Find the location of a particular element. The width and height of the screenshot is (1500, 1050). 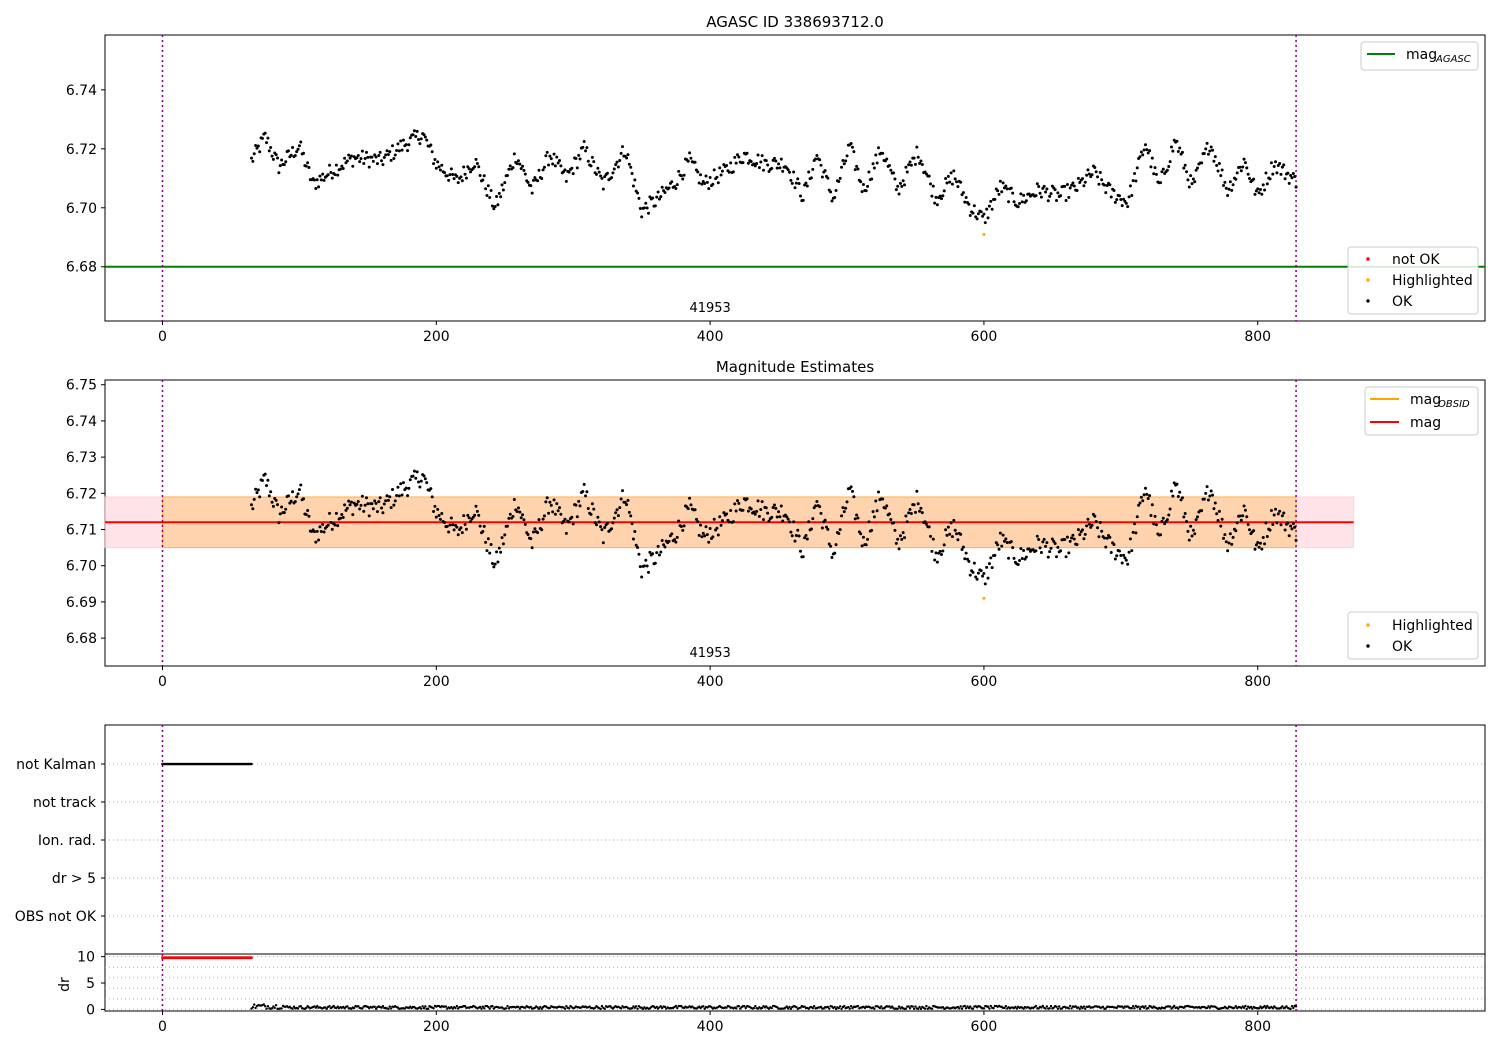

x-tick-label: 200 is located at coordinates (436, 1027).